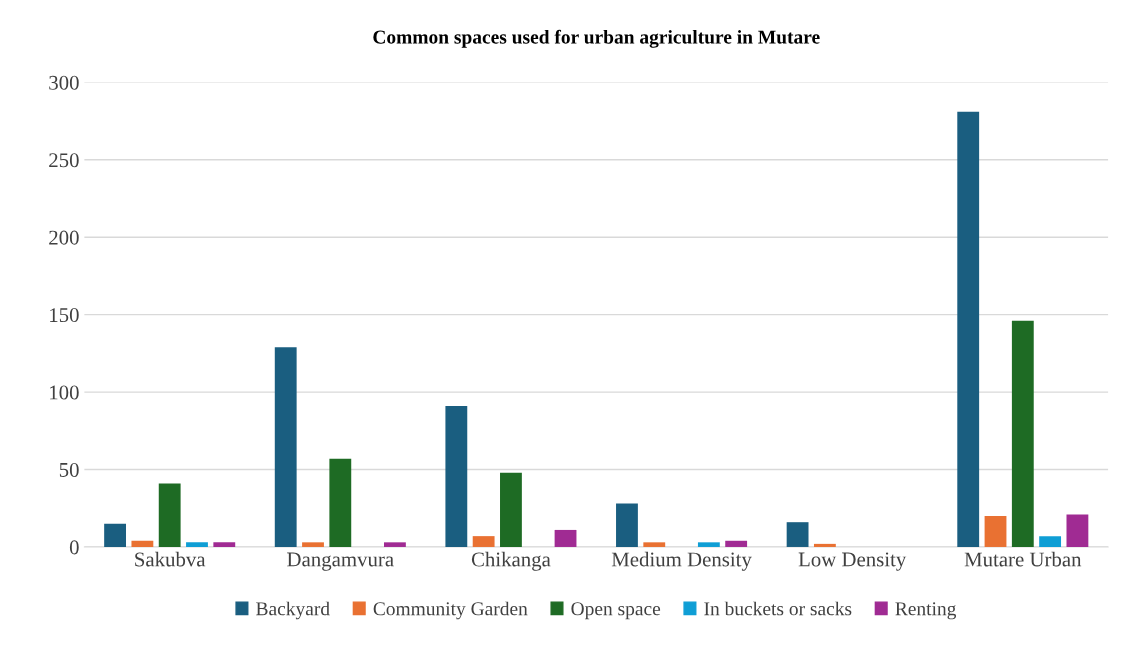 The image size is (1125, 659). What do you see at coordinates (1023, 559) in the screenshot?
I see `x-tick-label: Mutare Urban` at bounding box center [1023, 559].